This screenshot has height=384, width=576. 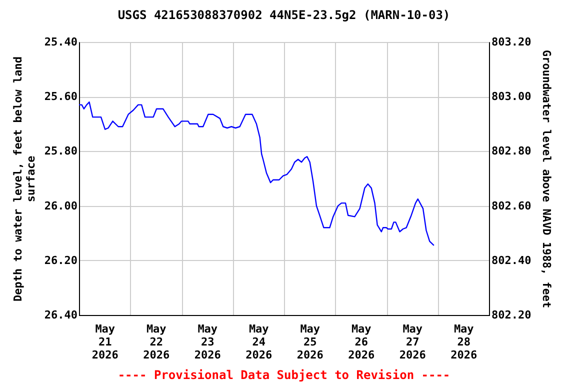 What do you see at coordinates (156, 342) in the screenshot?
I see `x-tick-label: May 22 2026` at bounding box center [156, 342].